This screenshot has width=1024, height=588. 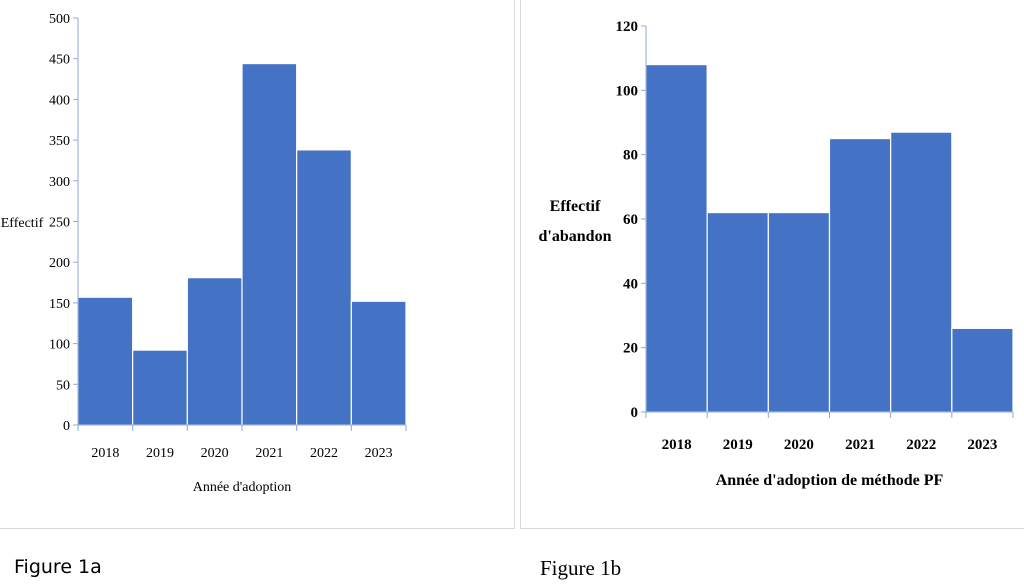 What do you see at coordinates (58, 567) in the screenshot?
I see `figure-1a-caption: Figure 1a` at bounding box center [58, 567].